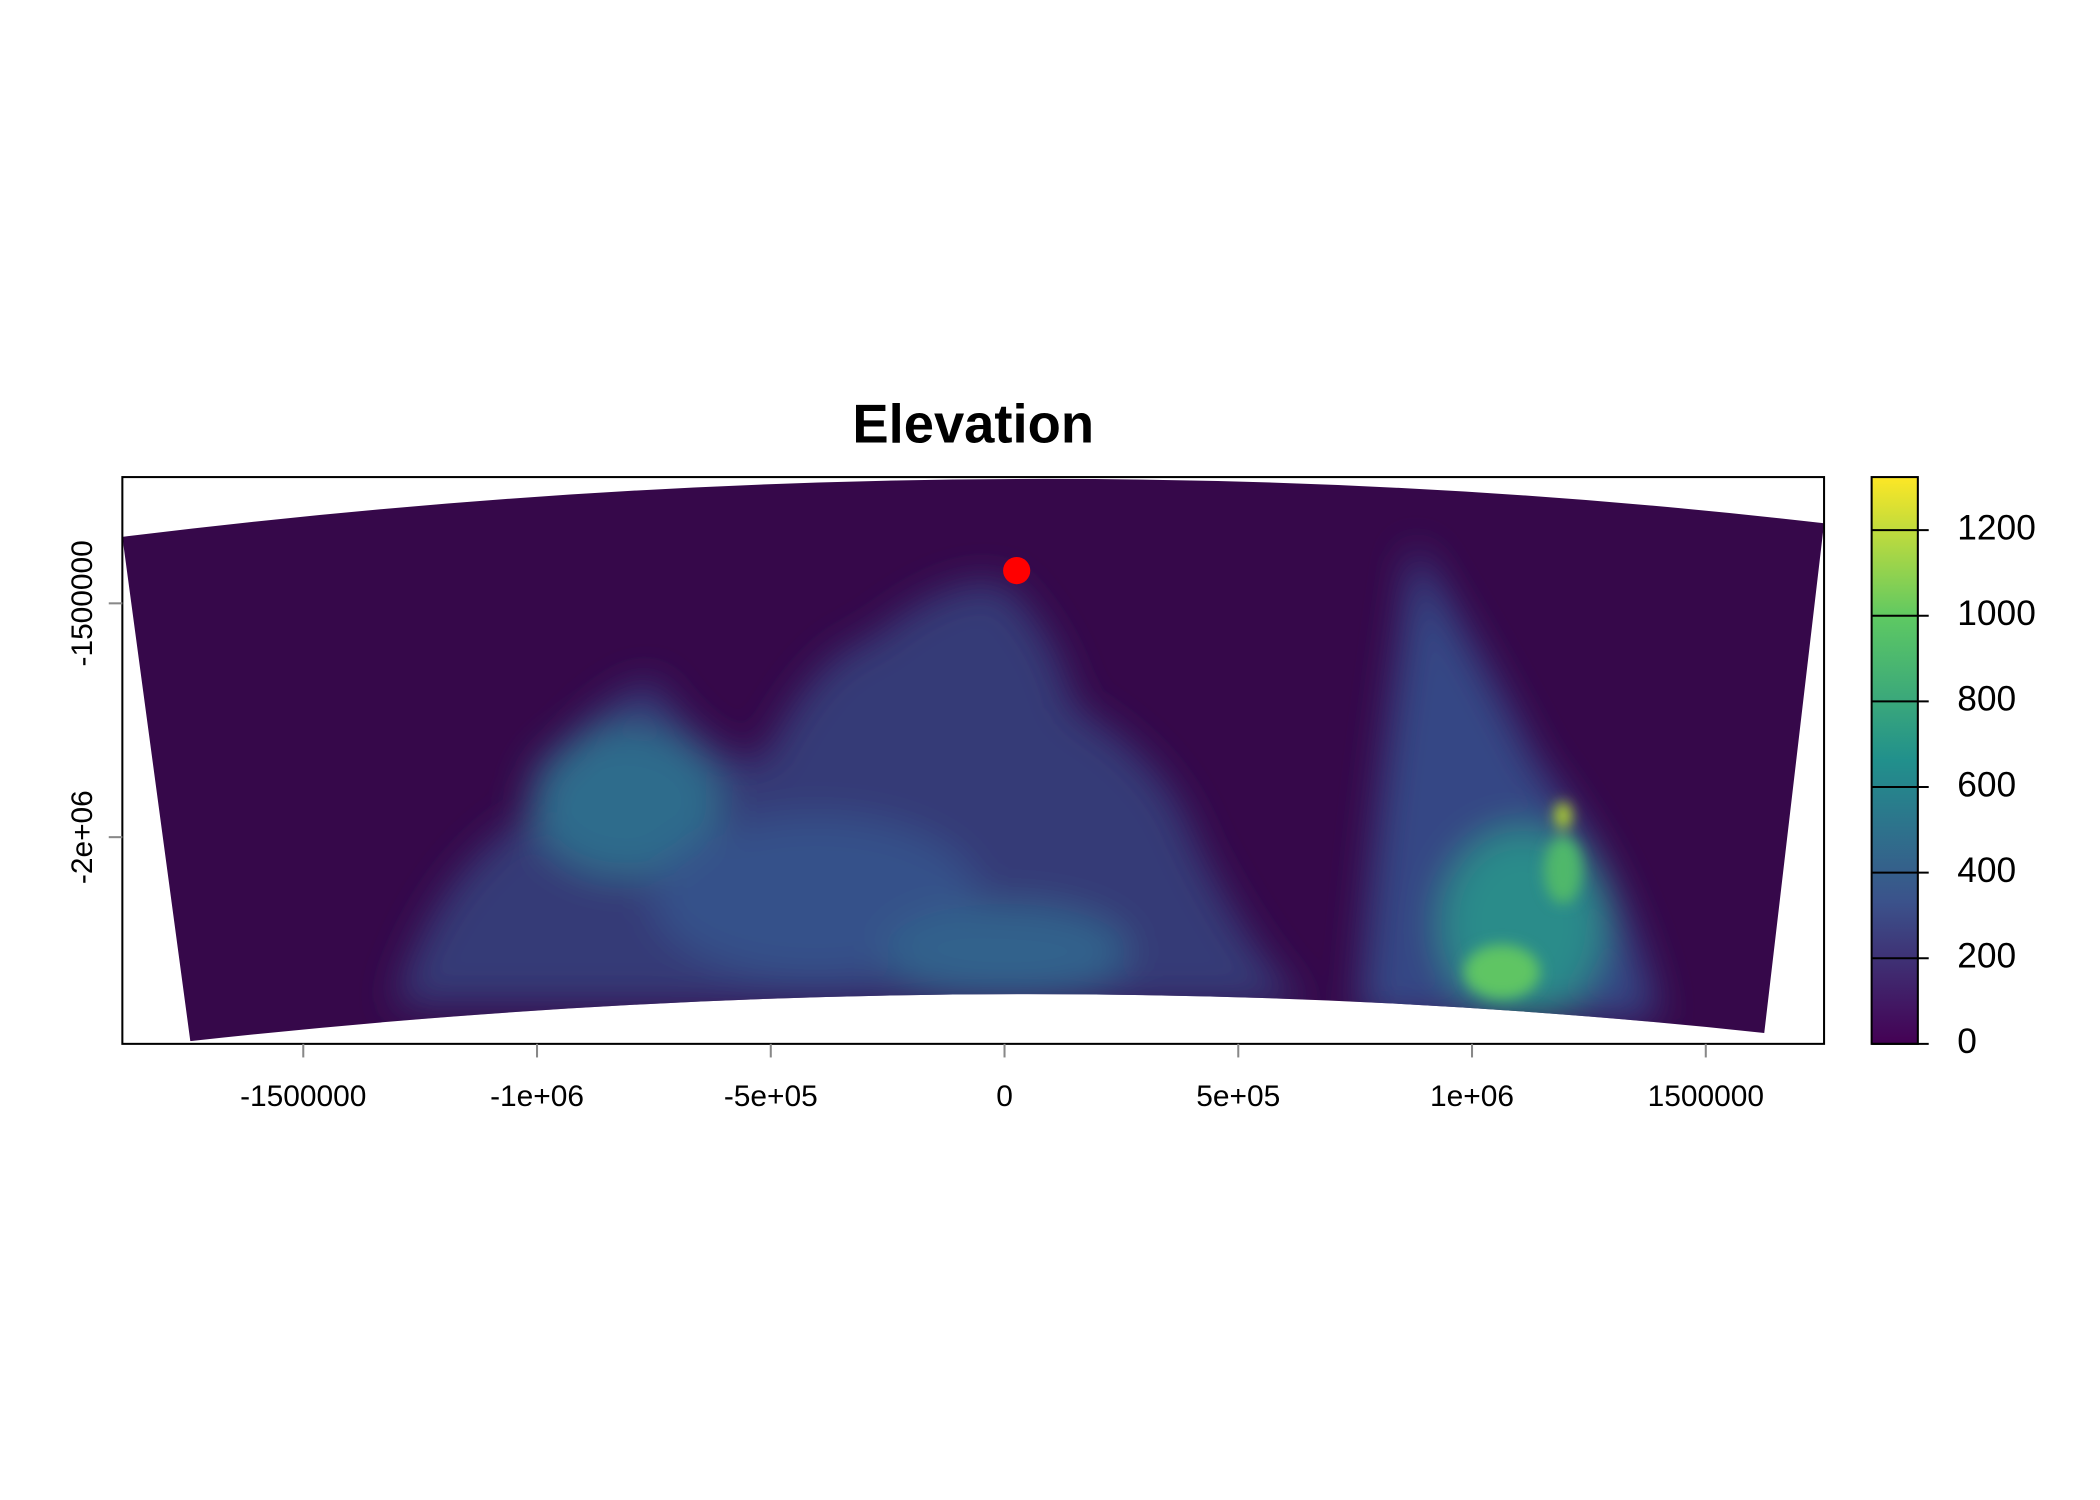  I want to click on site-point, so click(1017, 571).